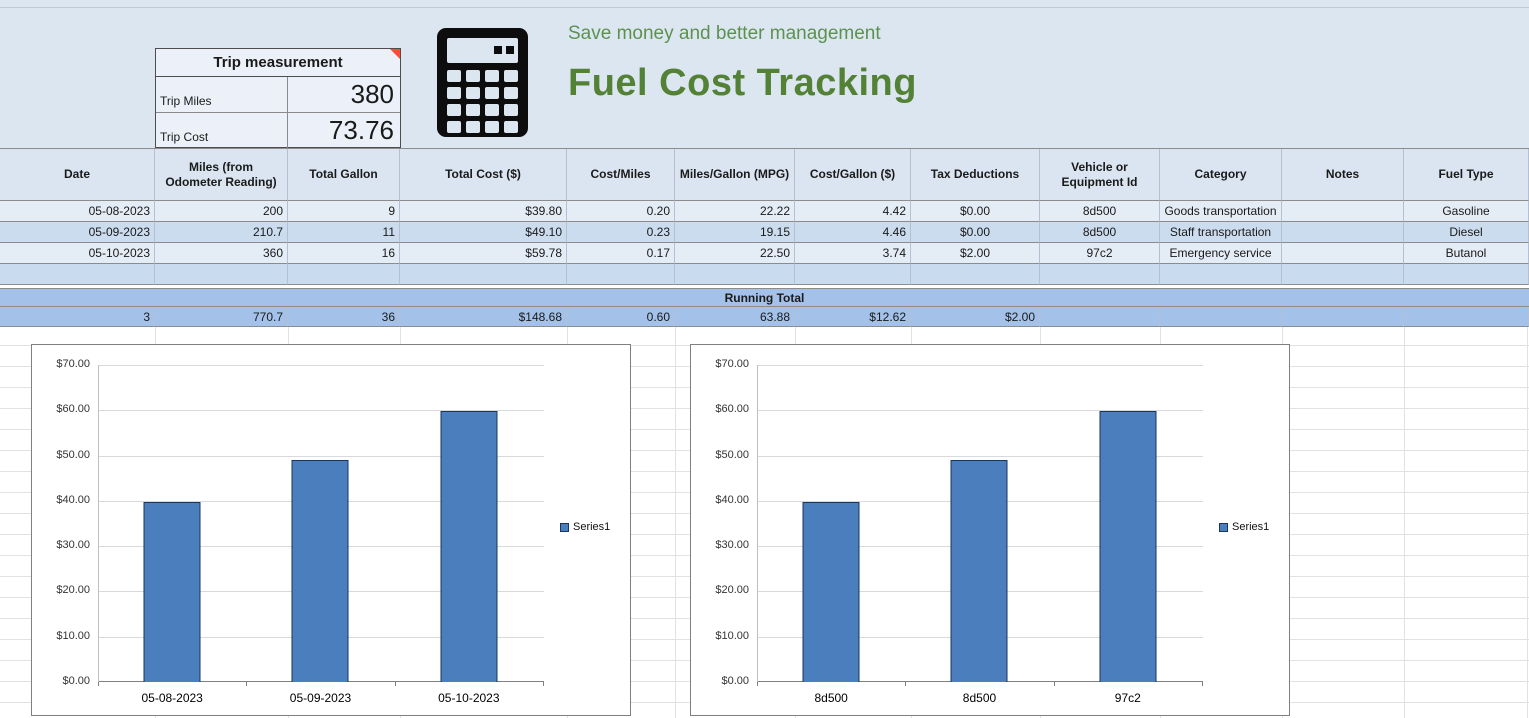 Image resolution: width=1529 pixels, height=718 pixels. What do you see at coordinates (221, 211) in the screenshot?
I see `table-cell: 200` at bounding box center [221, 211].